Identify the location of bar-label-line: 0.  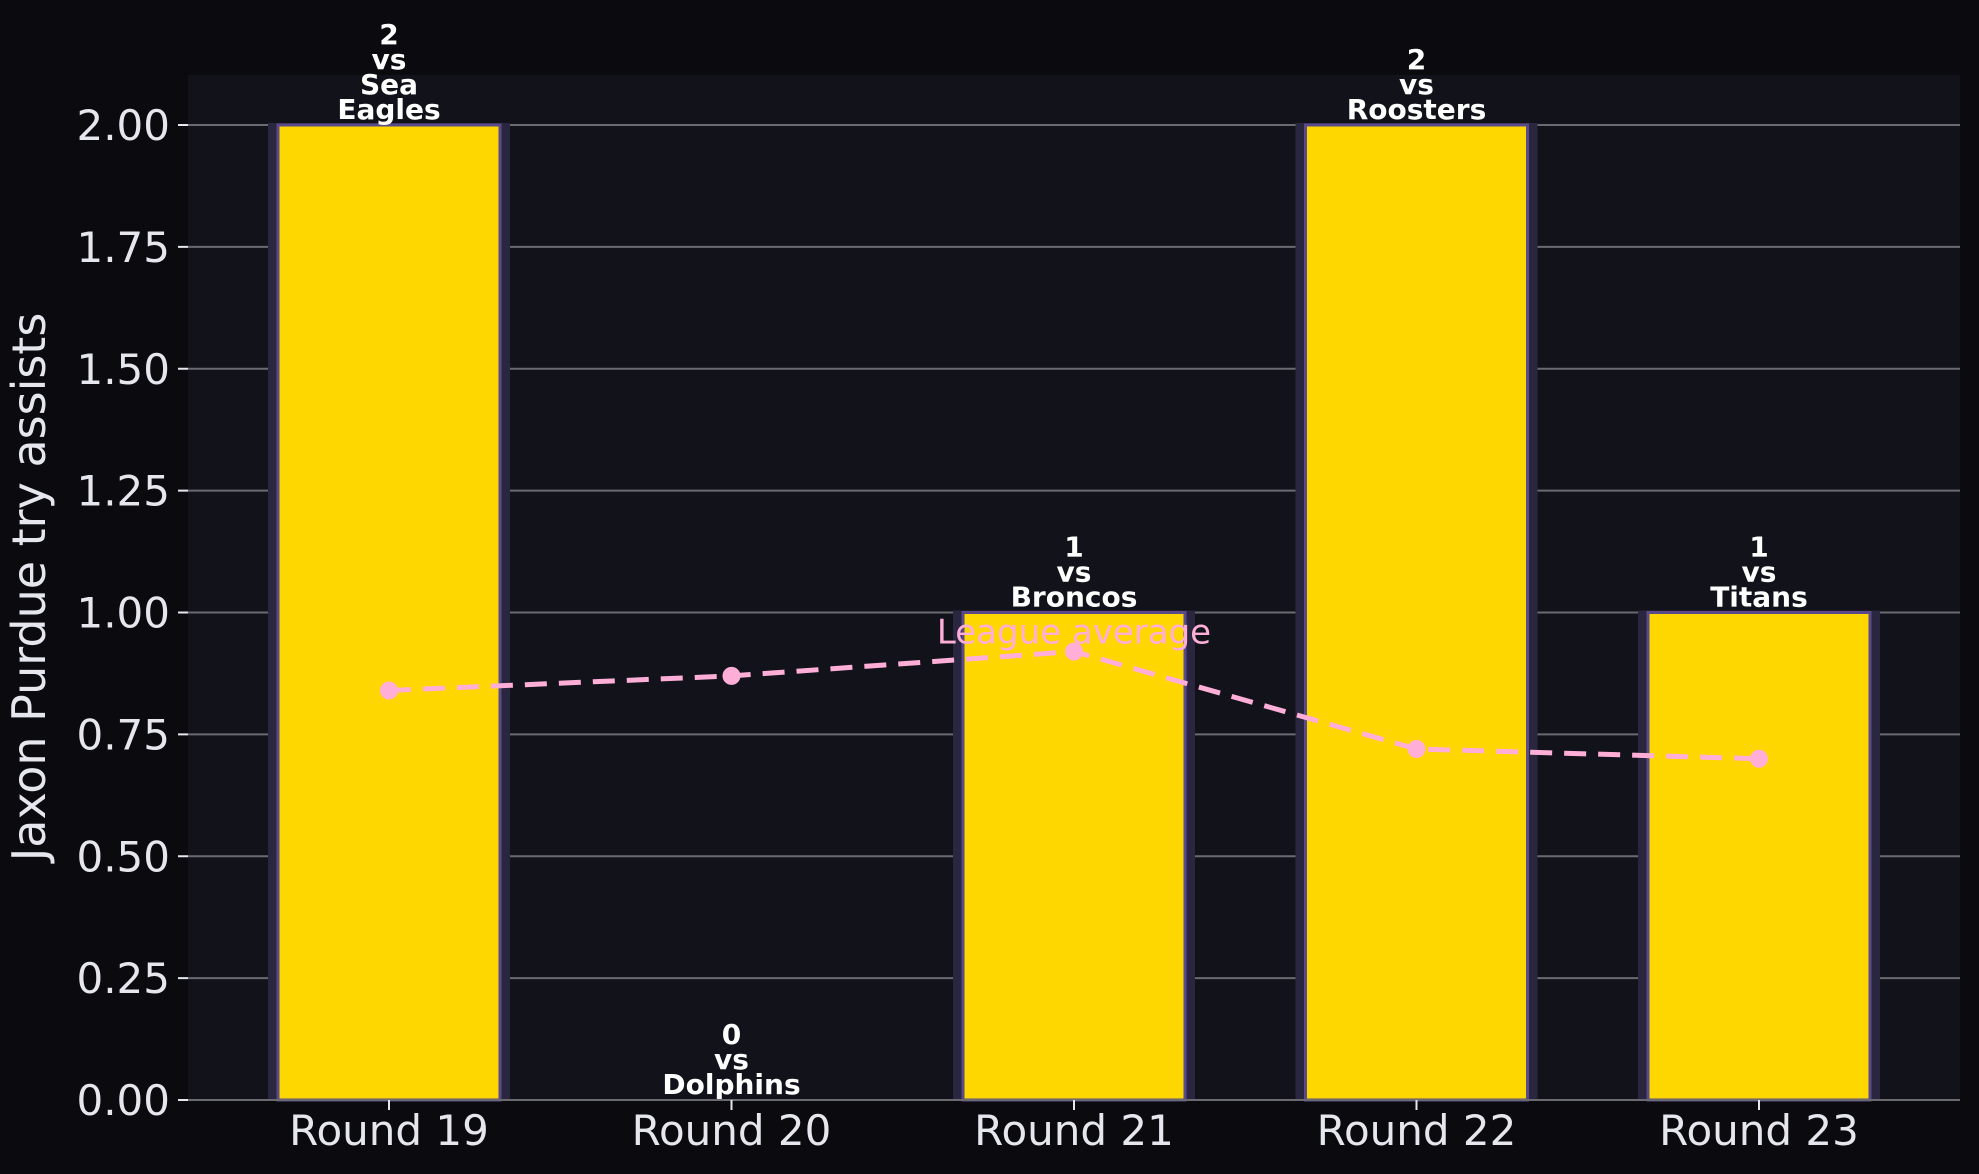
(731, 1034).